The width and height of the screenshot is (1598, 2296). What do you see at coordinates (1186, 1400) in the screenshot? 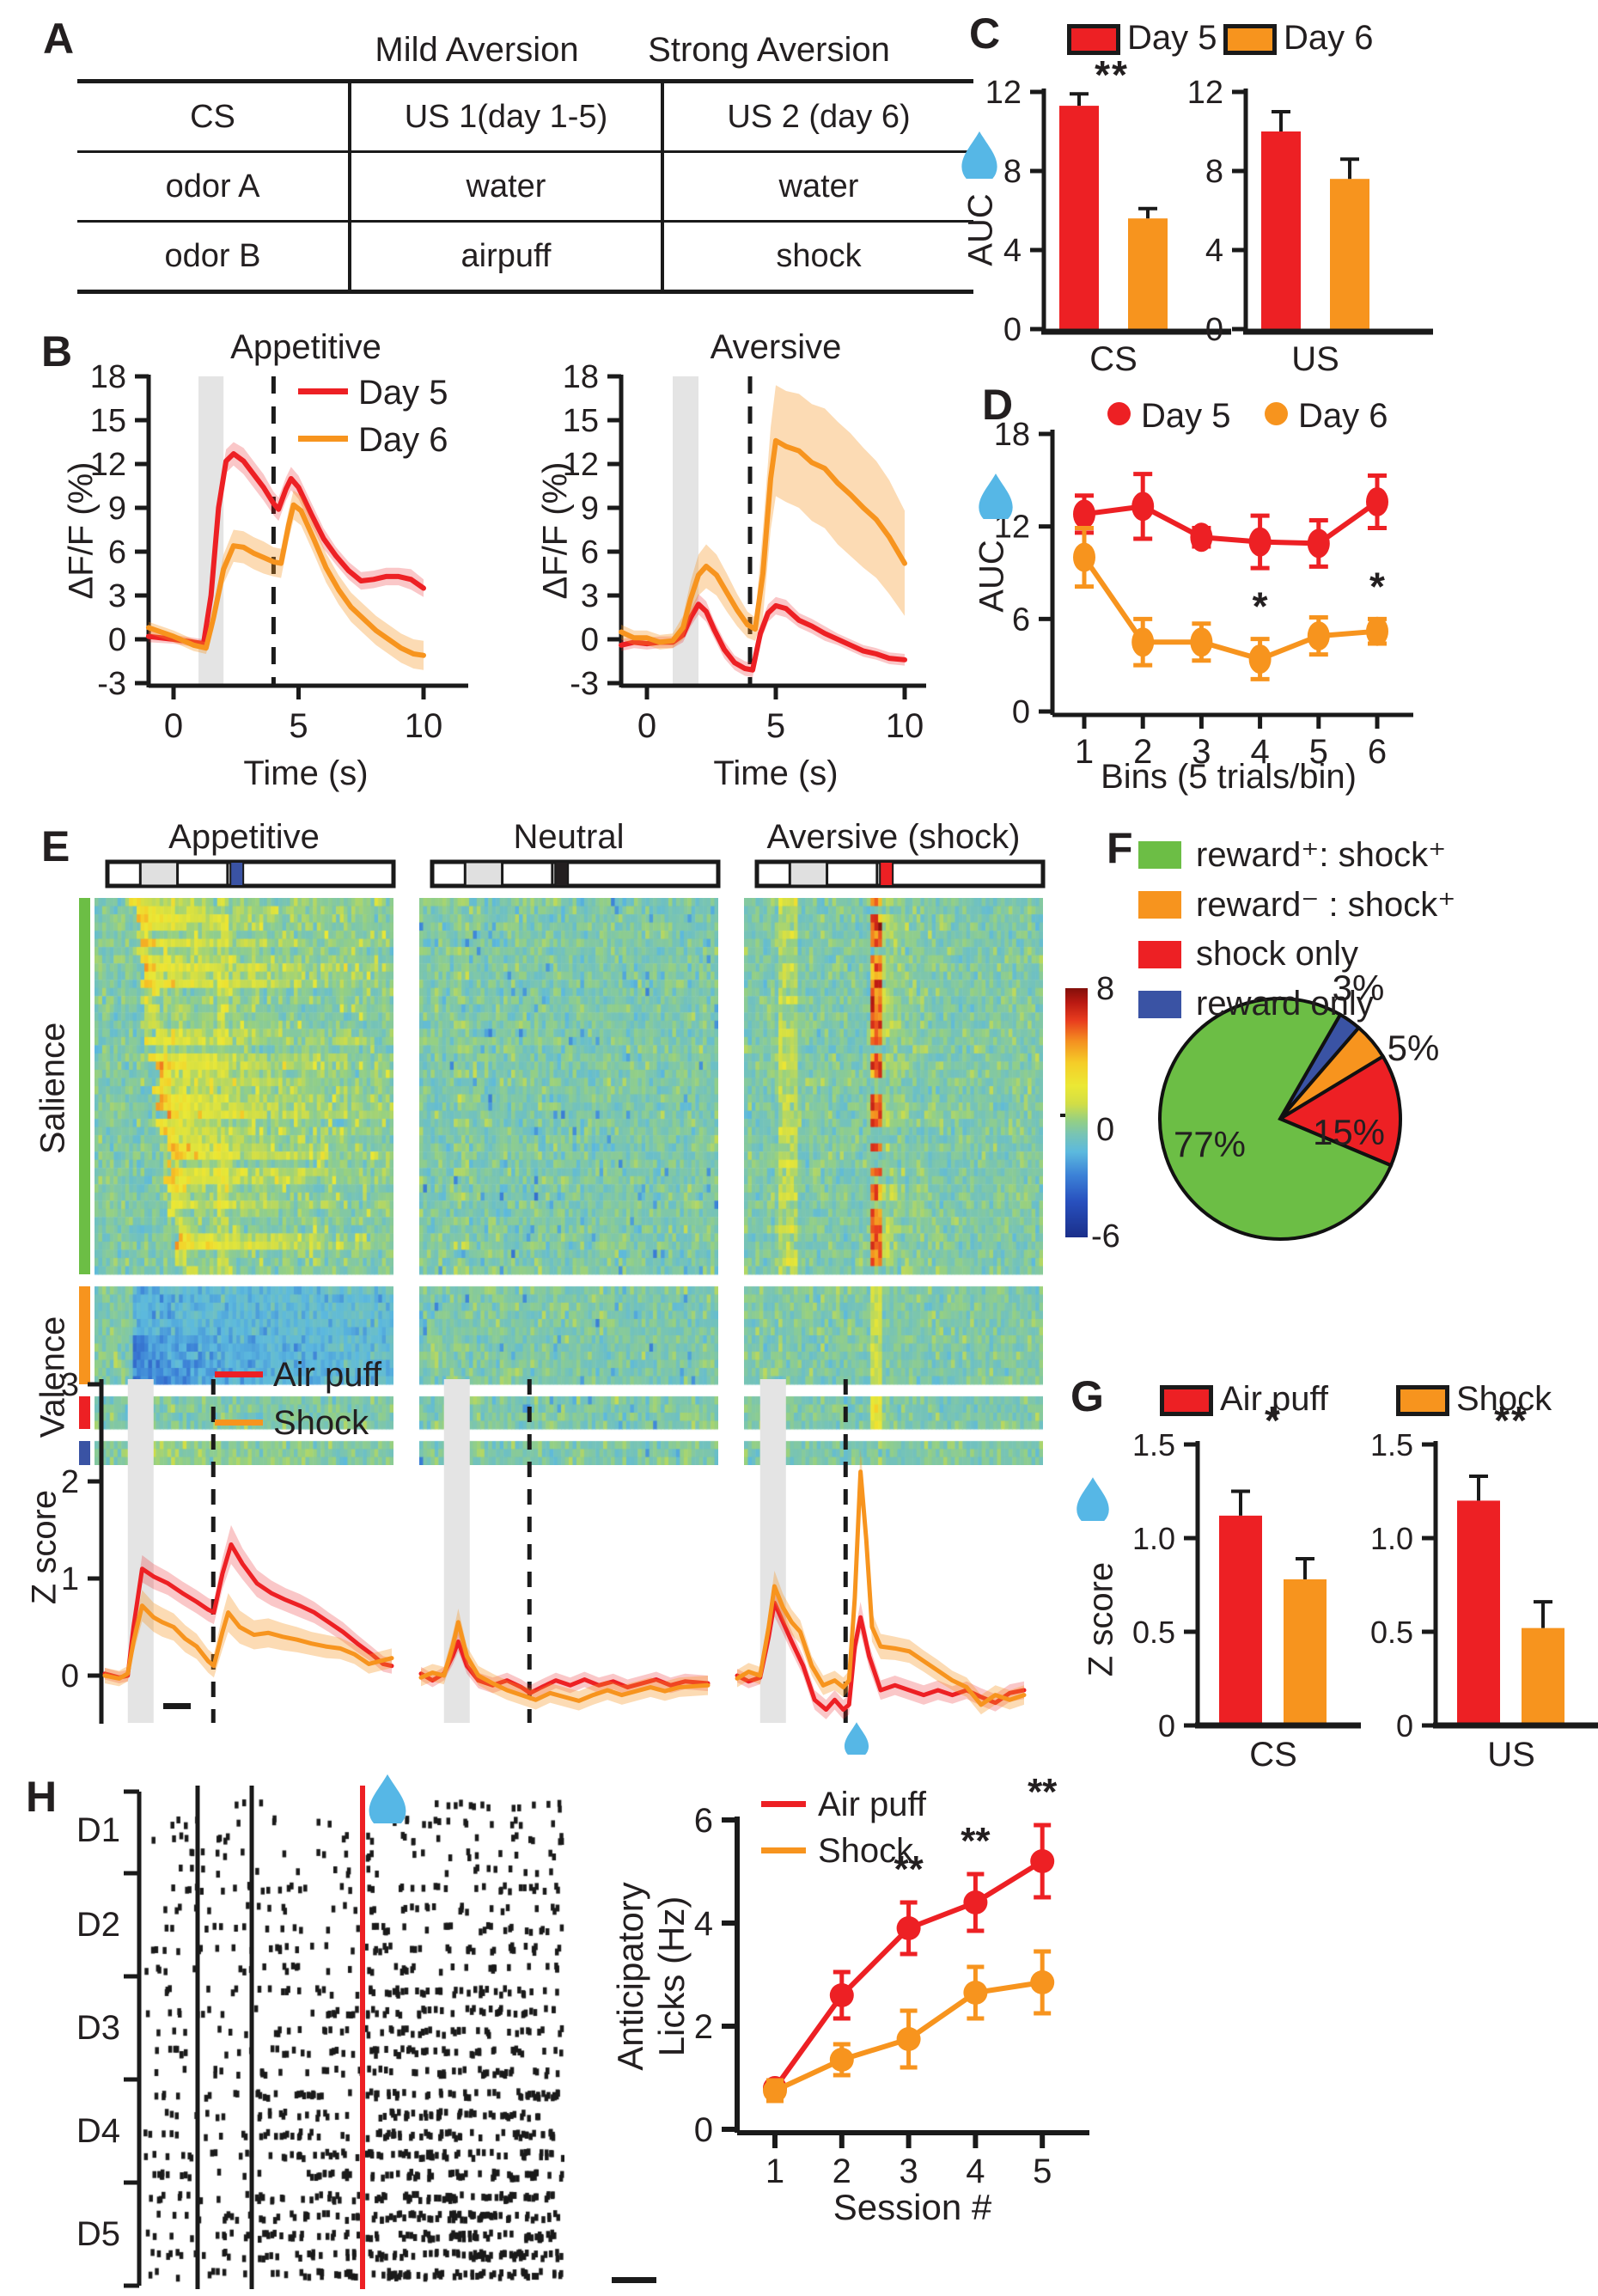
I see `airpuff-legend-swatch` at bounding box center [1186, 1400].